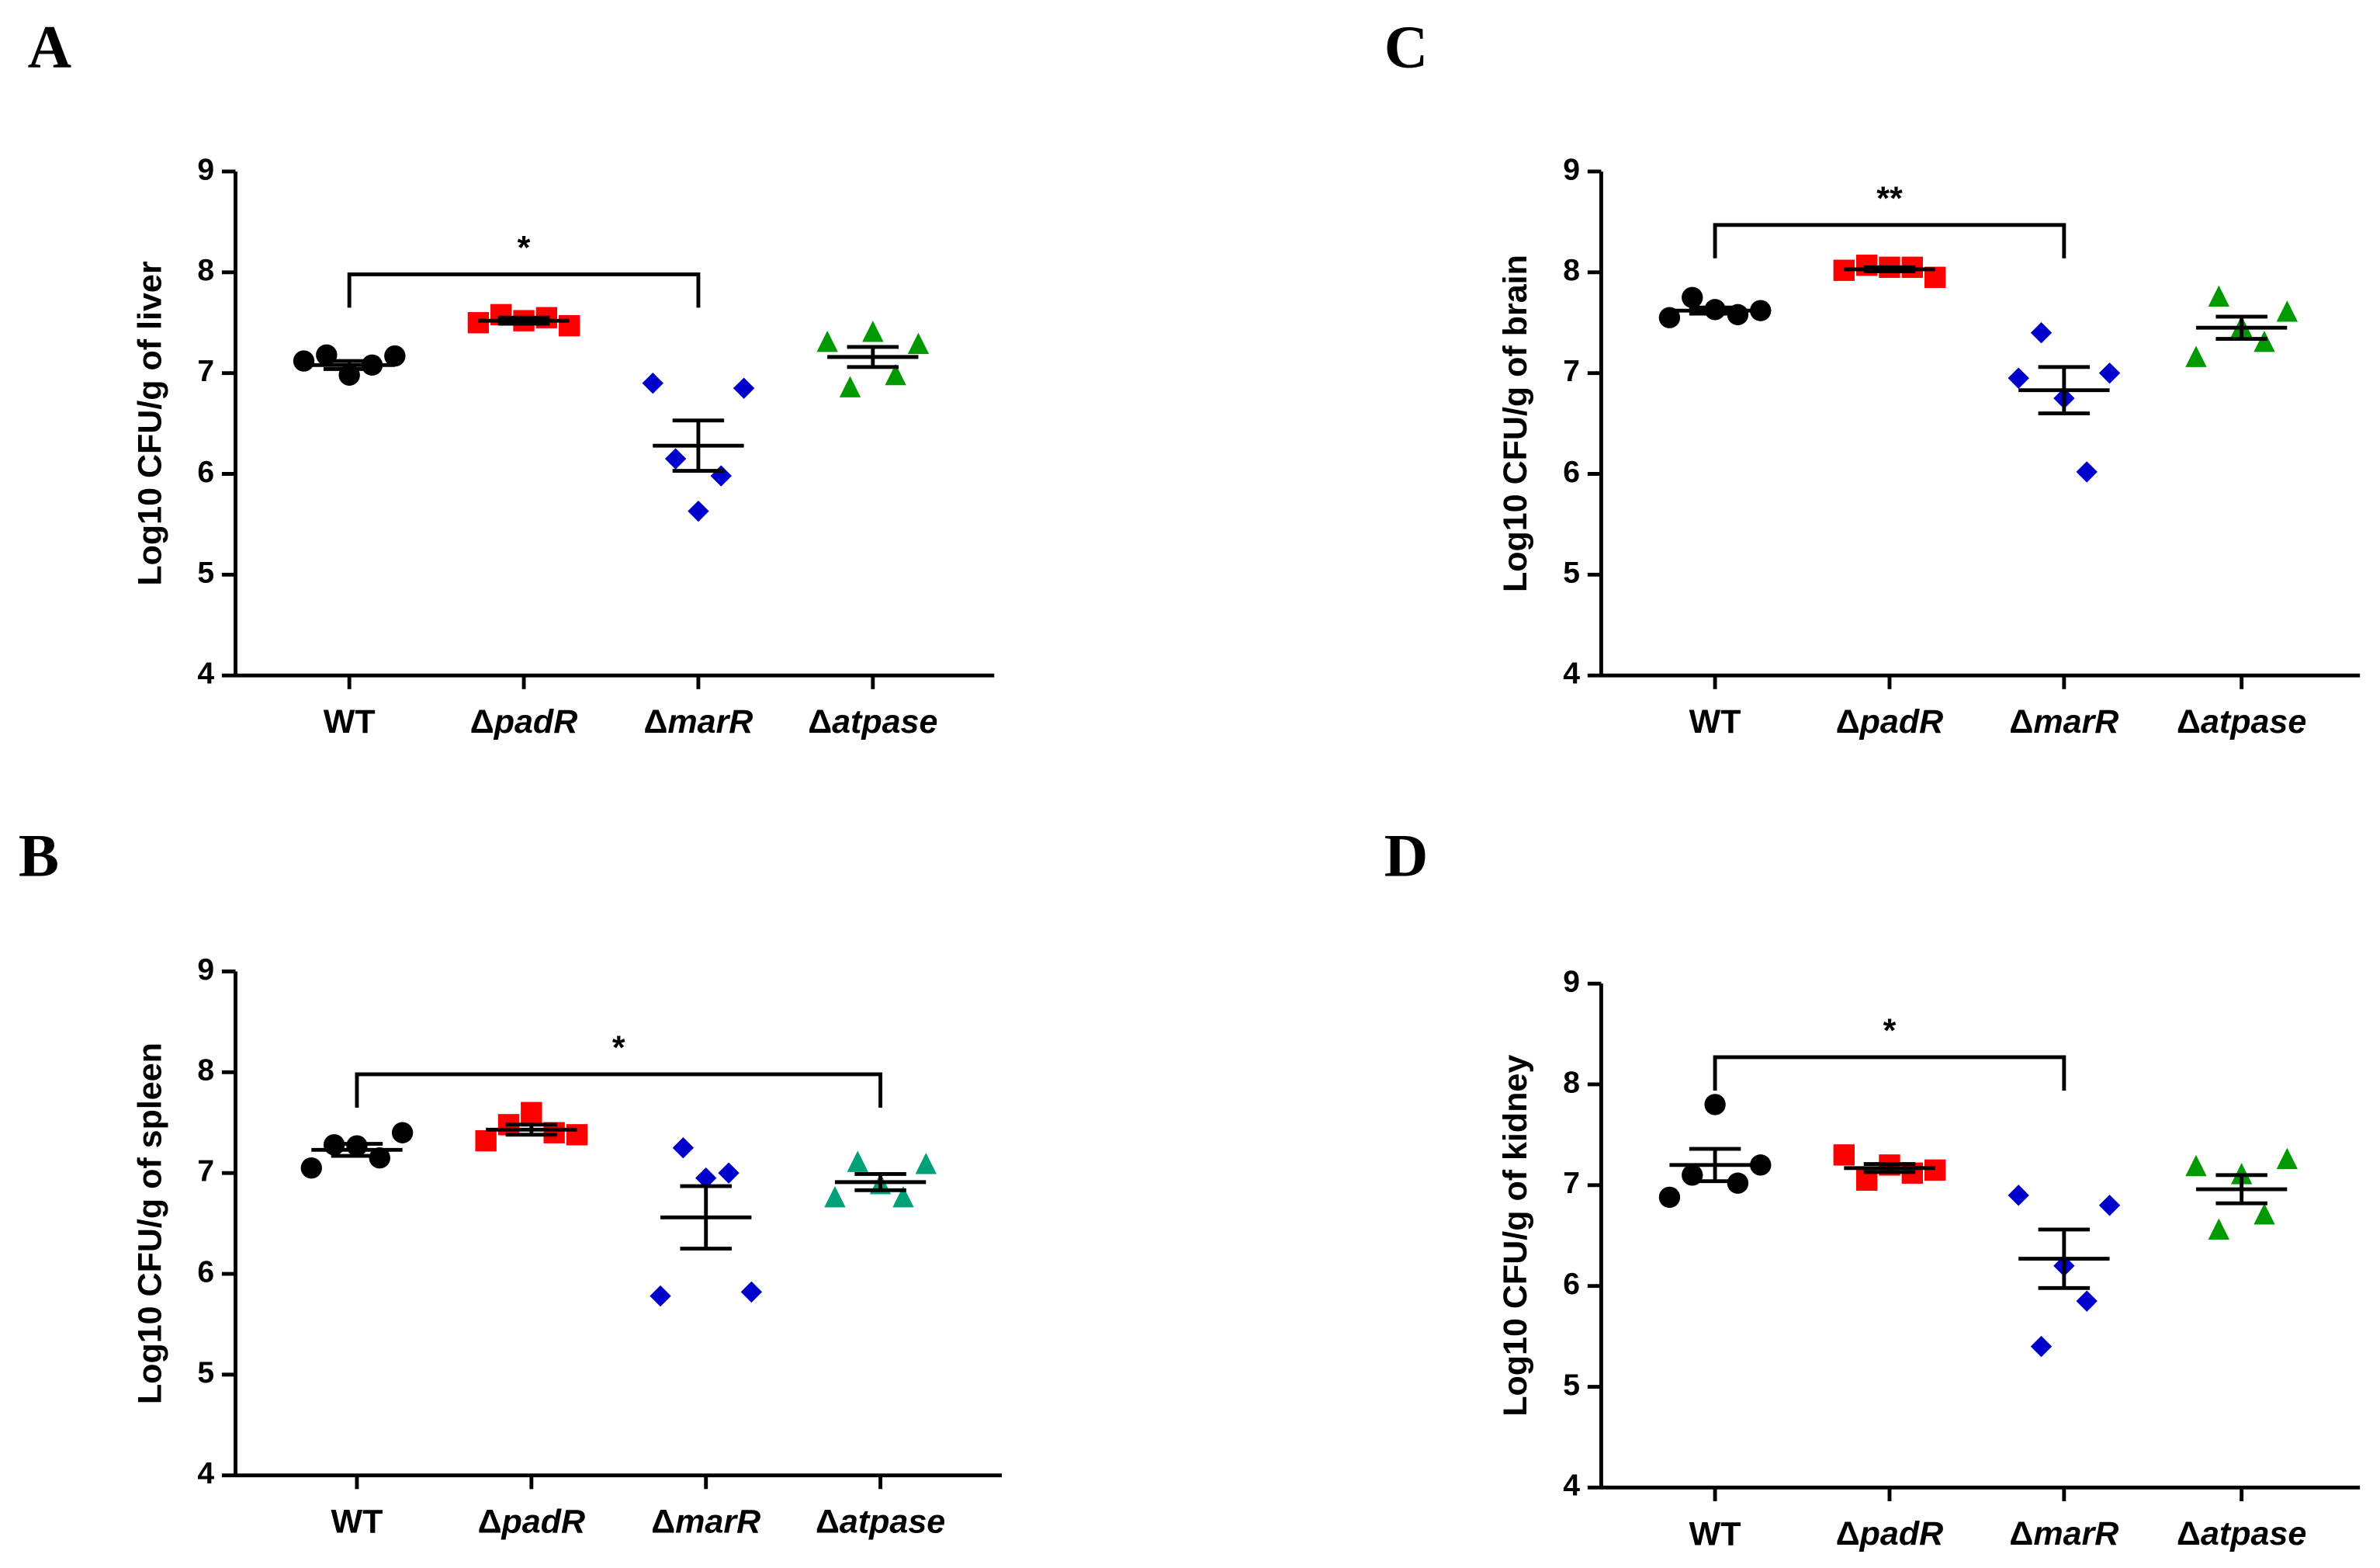  What do you see at coordinates (1406, 46) in the screenshot?
I see `panel-label: C` at bounding box center [1406, 46].